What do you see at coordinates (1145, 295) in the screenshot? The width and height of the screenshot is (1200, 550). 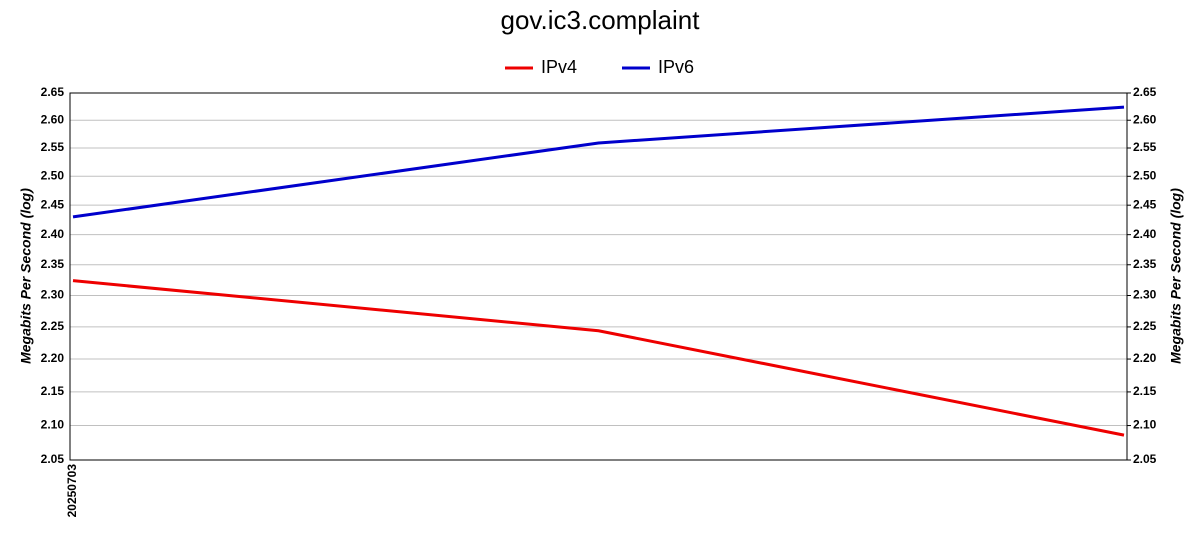 I see `y2-tick-label: 2.30` at bounding box center [1145, 295].